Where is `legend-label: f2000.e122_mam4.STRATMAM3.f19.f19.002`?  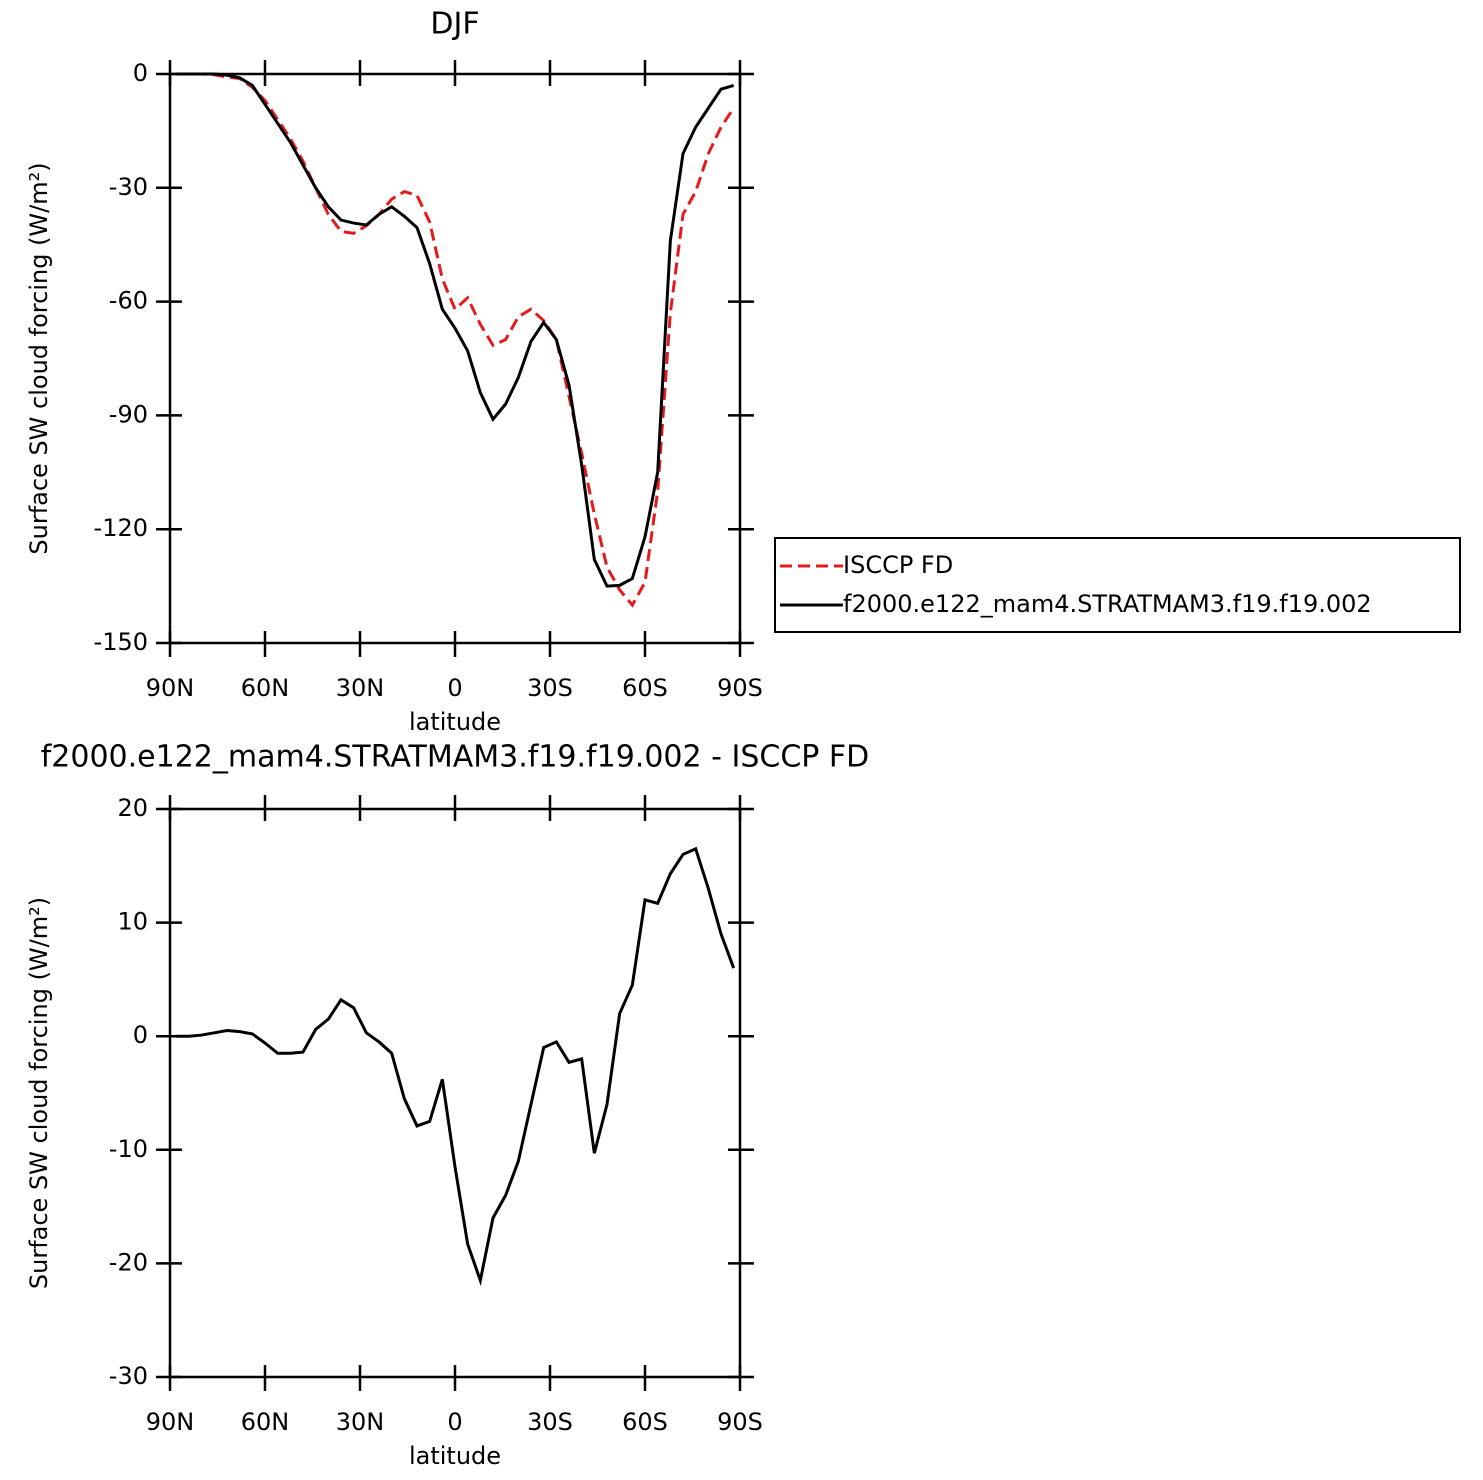 legend-label: f2000.e122_mam4.STRATMAM3.f19.f19.002 is located at coordinates (1107, 604).